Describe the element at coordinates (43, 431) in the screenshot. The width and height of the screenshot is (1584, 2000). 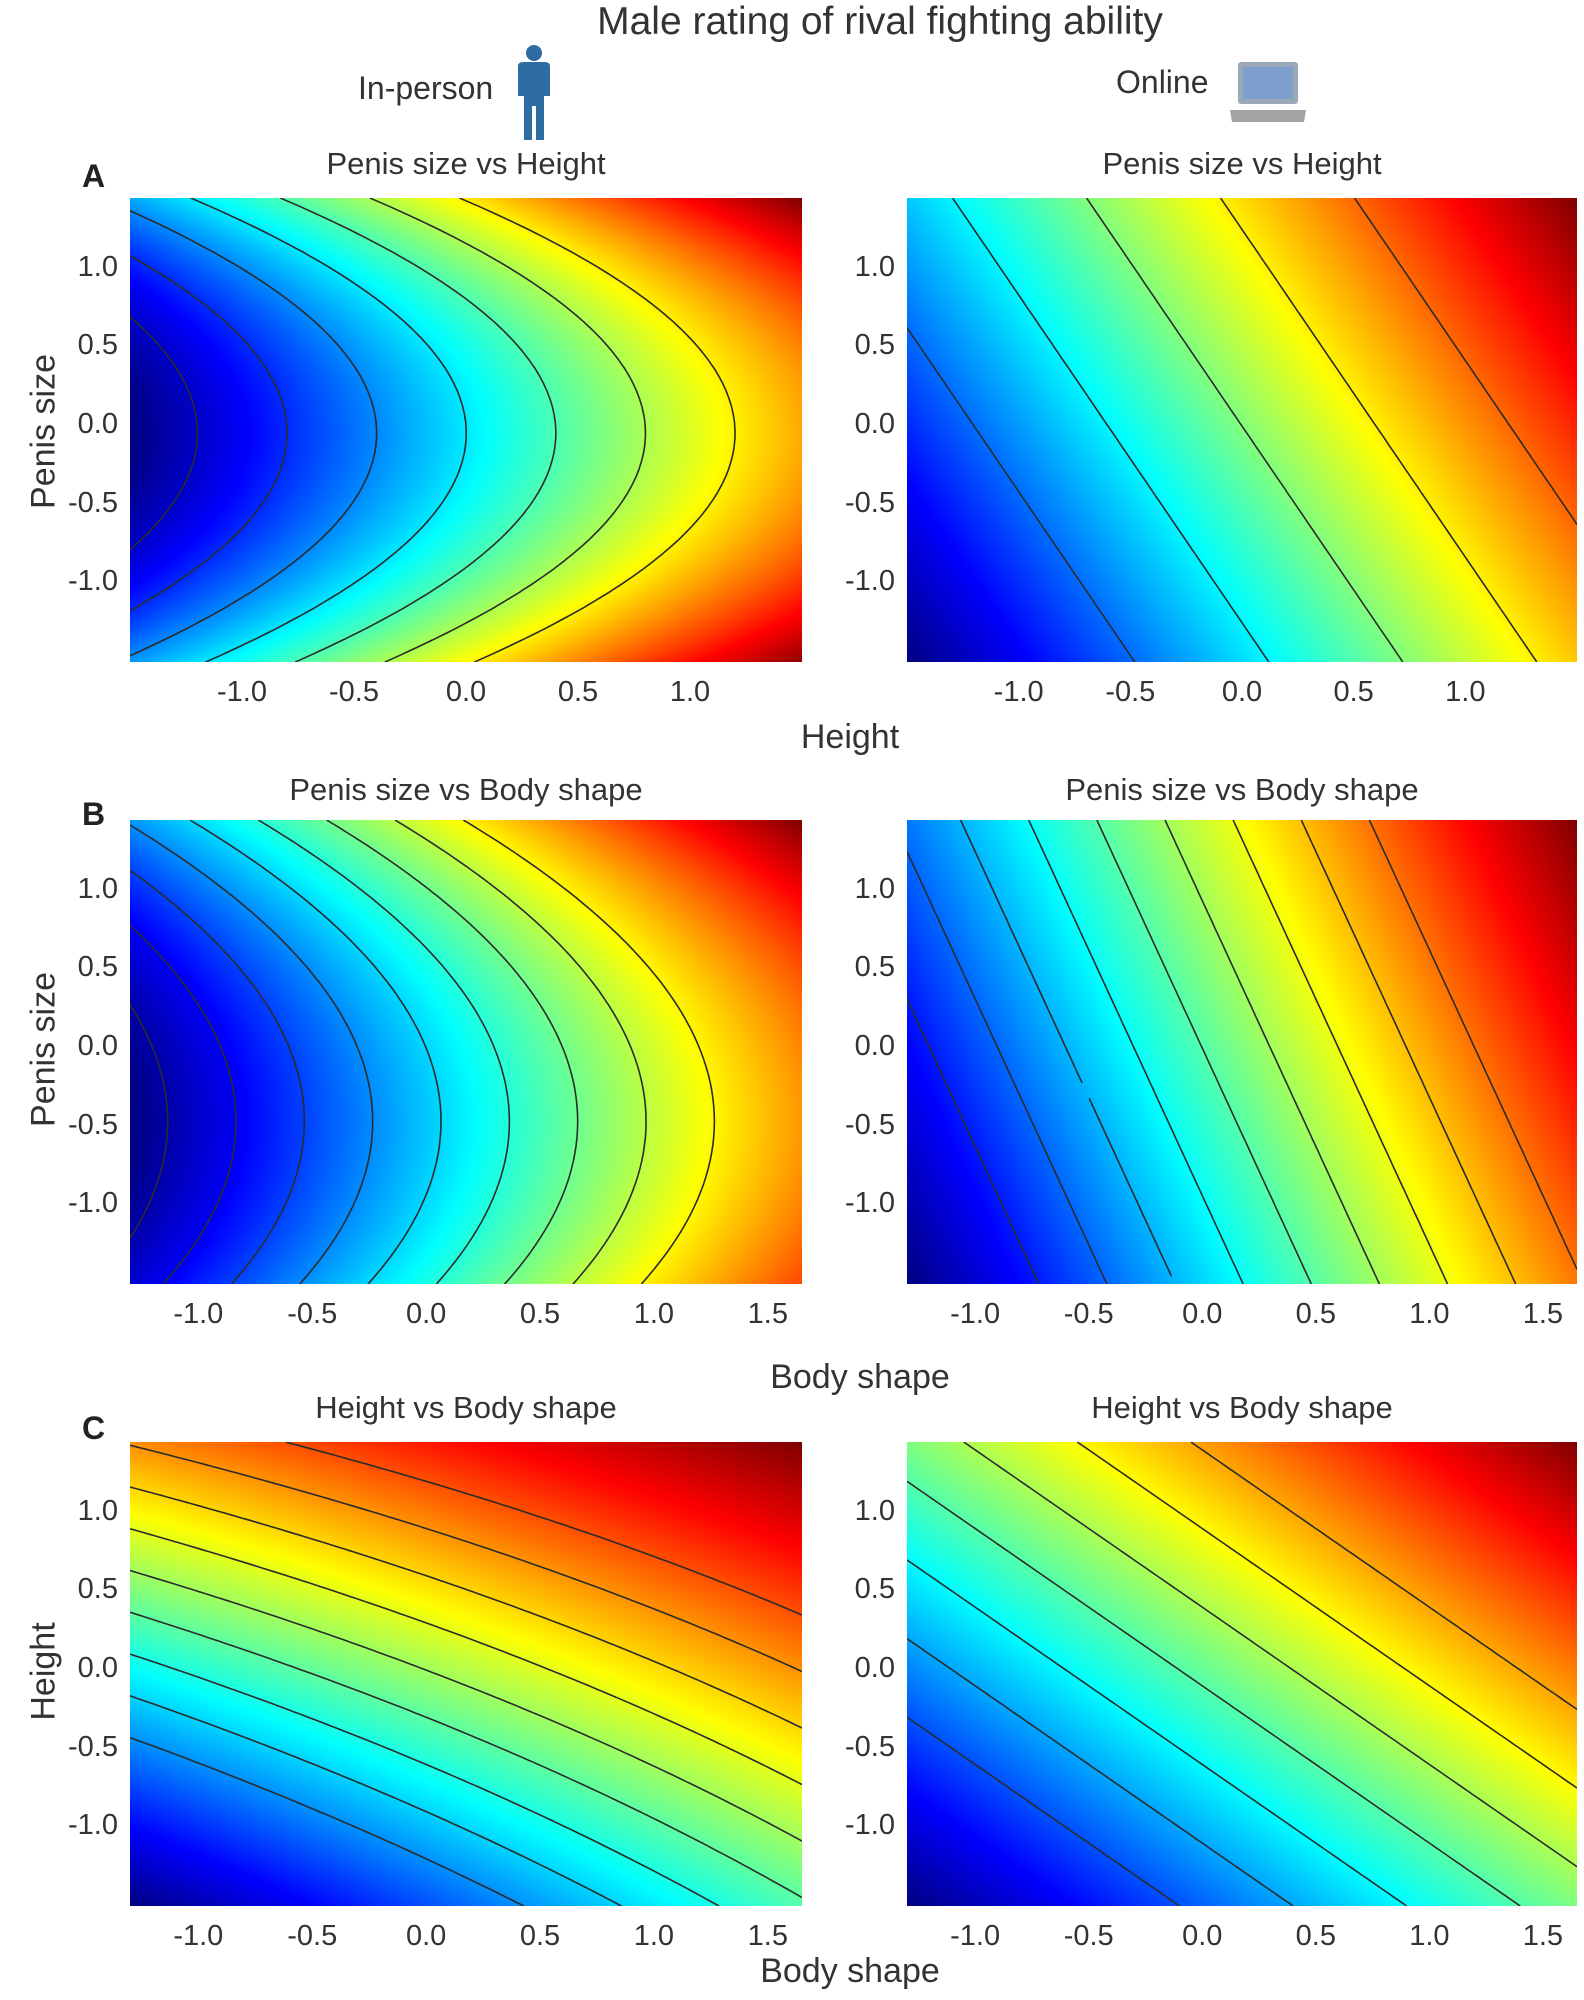
I see `y-axis-title-row-a: Penis size` at that location.